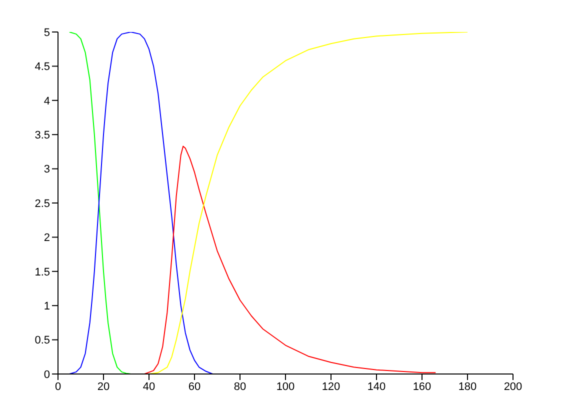 This screenshot has height=420, width=561. Describe the element at coordinates (47, 306) in the screenshot. I see `y-tick-label: 1` at that location.